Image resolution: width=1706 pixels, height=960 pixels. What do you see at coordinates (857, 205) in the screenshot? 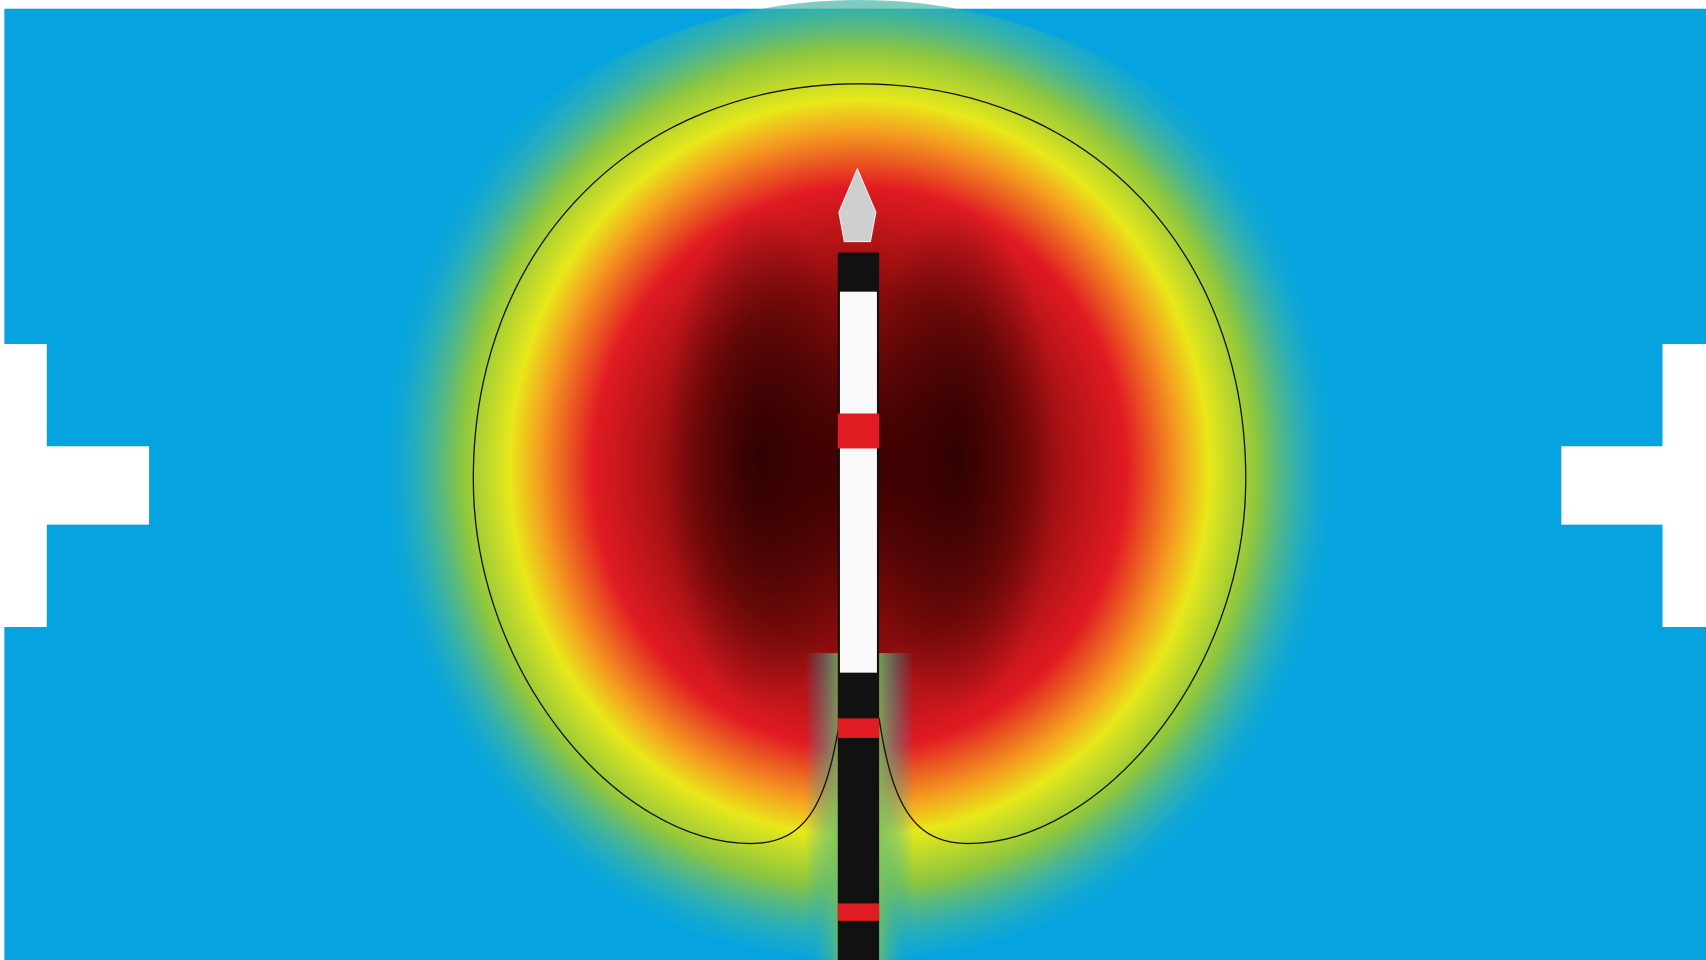
I see `probe-tip` at bounding box center [857, 205].